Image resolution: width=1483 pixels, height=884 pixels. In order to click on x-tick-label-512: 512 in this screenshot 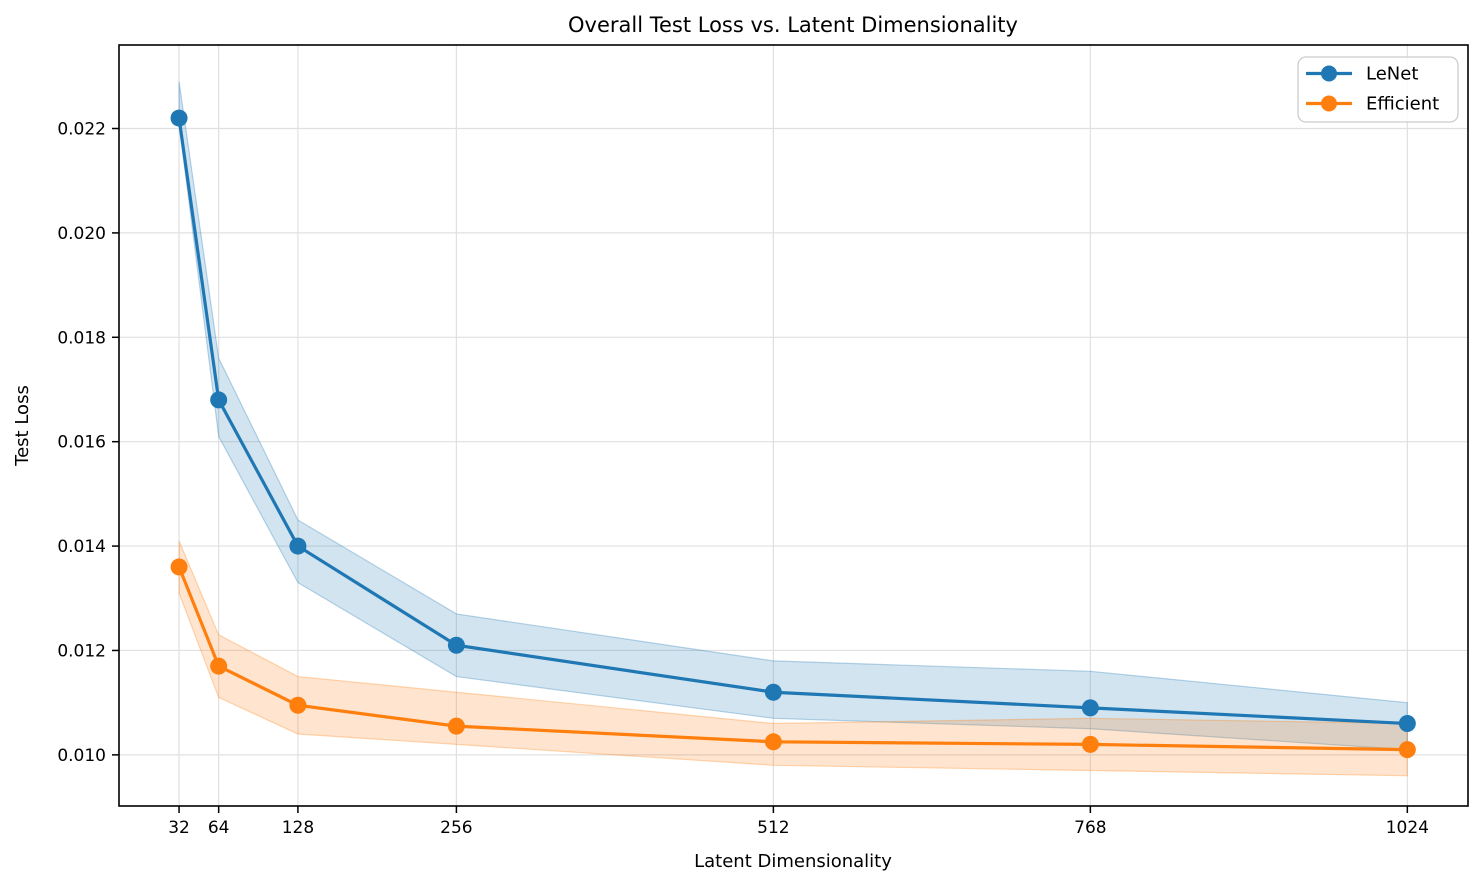, I will do `click(773, 828)`.